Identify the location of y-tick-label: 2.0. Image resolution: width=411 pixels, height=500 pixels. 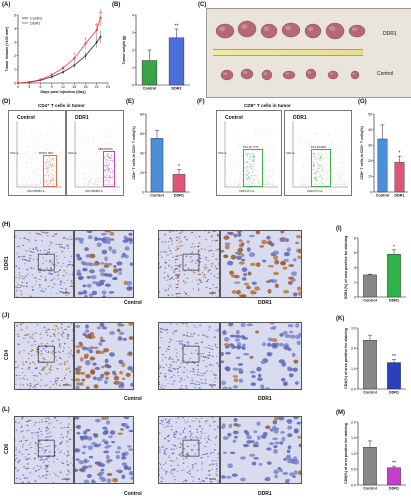
(353, 422).